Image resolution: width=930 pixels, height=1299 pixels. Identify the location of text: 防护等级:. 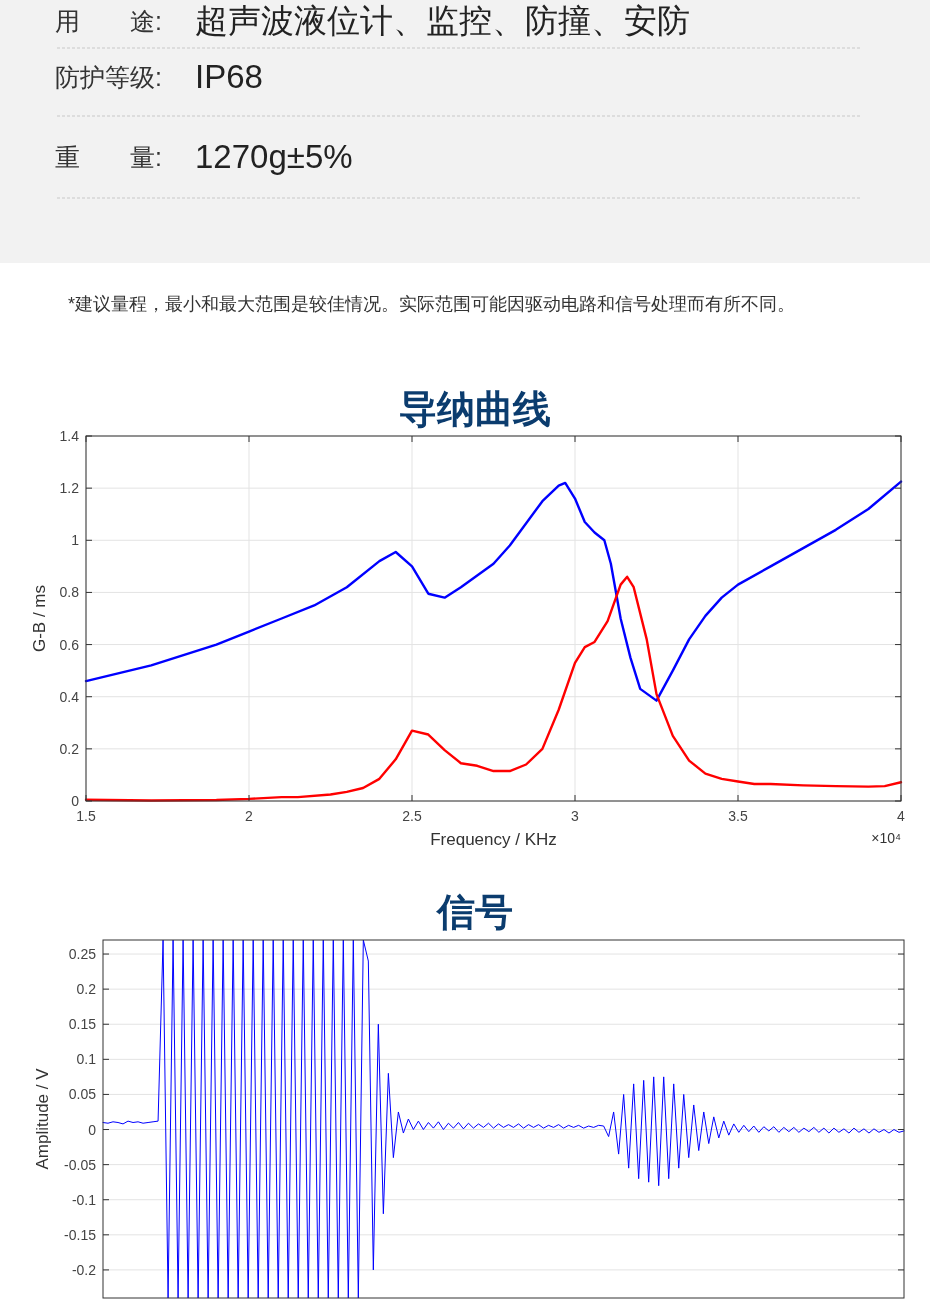
(108, 77).